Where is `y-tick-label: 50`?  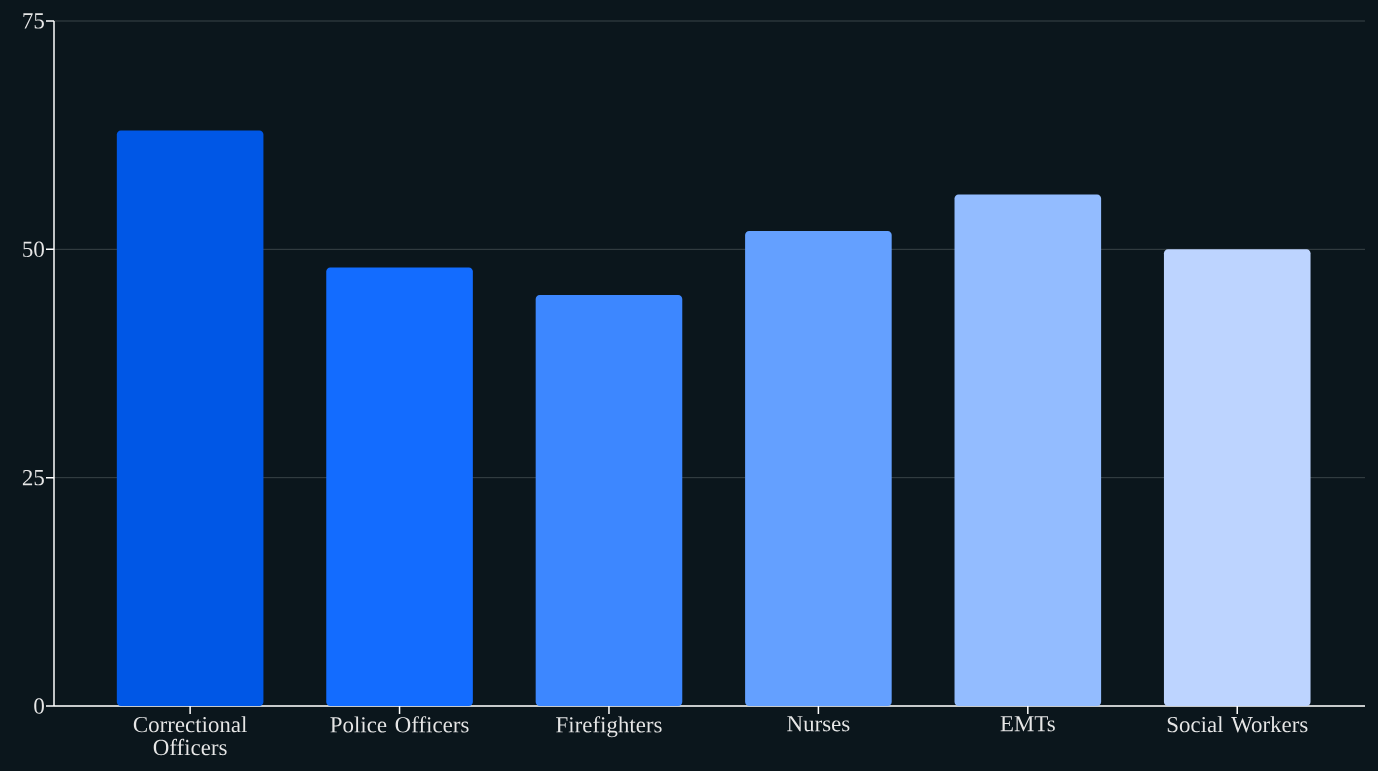
y-tick-label: 50 is located at coordinates (33, 249).